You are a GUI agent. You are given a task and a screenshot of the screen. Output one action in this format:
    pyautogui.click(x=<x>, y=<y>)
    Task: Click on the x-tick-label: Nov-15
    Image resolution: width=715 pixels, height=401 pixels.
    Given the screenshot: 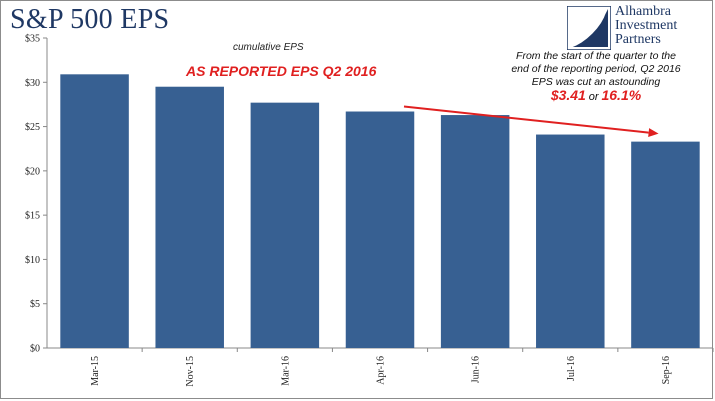 What is the action you would take?
    pyautogui.click(x=190, y=371)
    